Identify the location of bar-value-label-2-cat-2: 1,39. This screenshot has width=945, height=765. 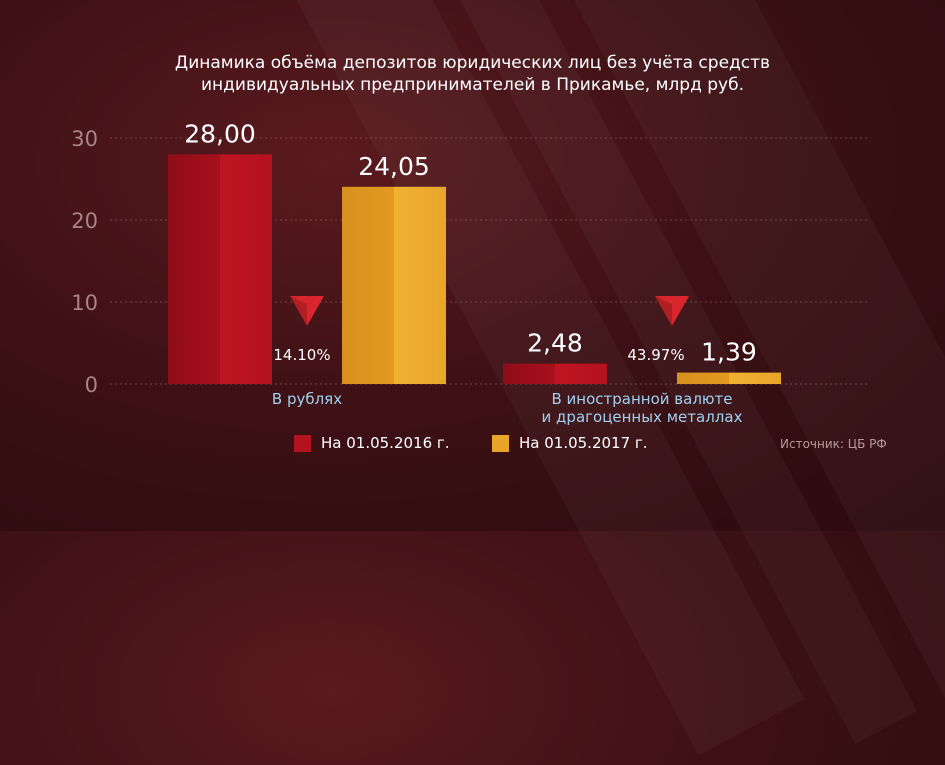
(729, 352).